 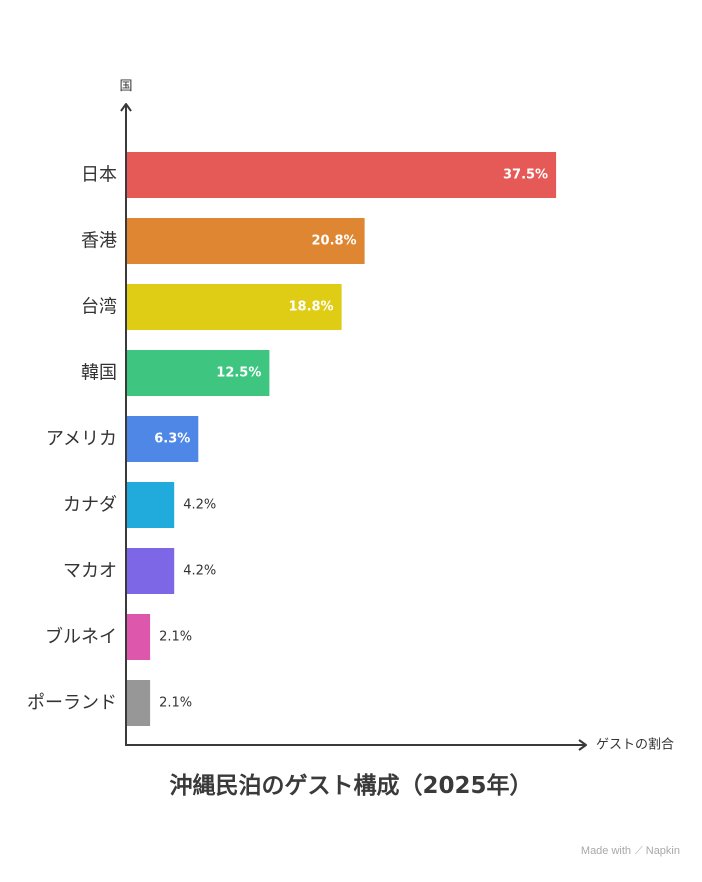 What do you see at coordinates (126, 107) in the screenshot?
I see `y-axis-arrow-icon` at bounding box center [126, 107].